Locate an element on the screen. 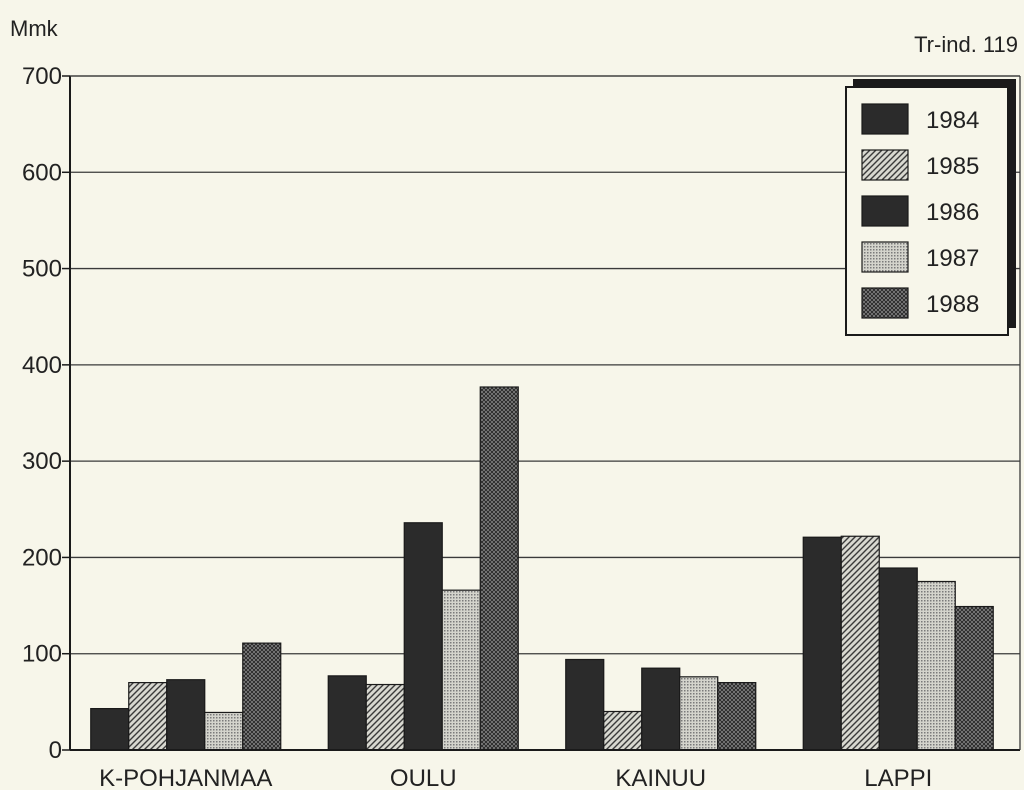  bar-1988-kainuu is located at coordinates (737, 716).